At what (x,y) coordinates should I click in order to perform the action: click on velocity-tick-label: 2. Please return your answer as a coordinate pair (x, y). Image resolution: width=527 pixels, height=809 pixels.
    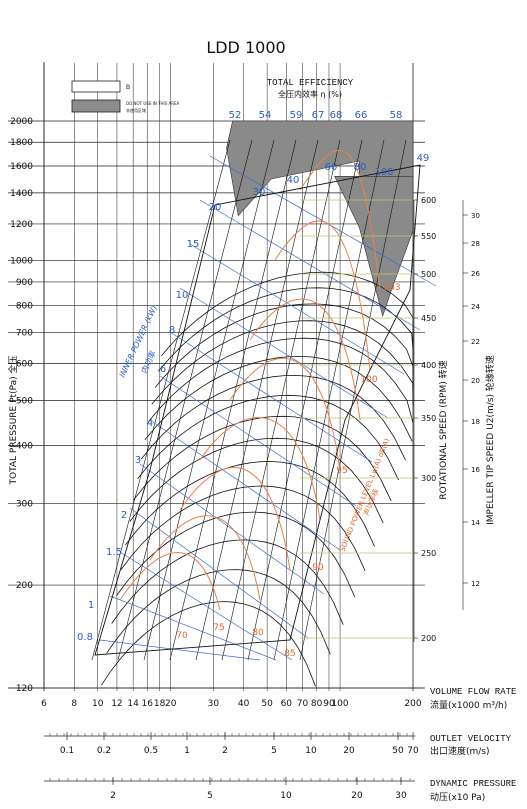
    Looking at the image, I should click on (225, 751).